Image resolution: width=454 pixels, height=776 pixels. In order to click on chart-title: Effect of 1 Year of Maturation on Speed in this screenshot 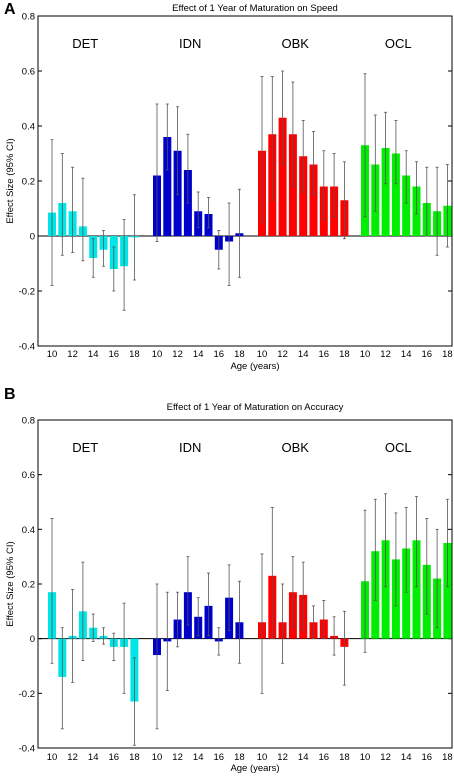, I will do `click(255, 8)`.